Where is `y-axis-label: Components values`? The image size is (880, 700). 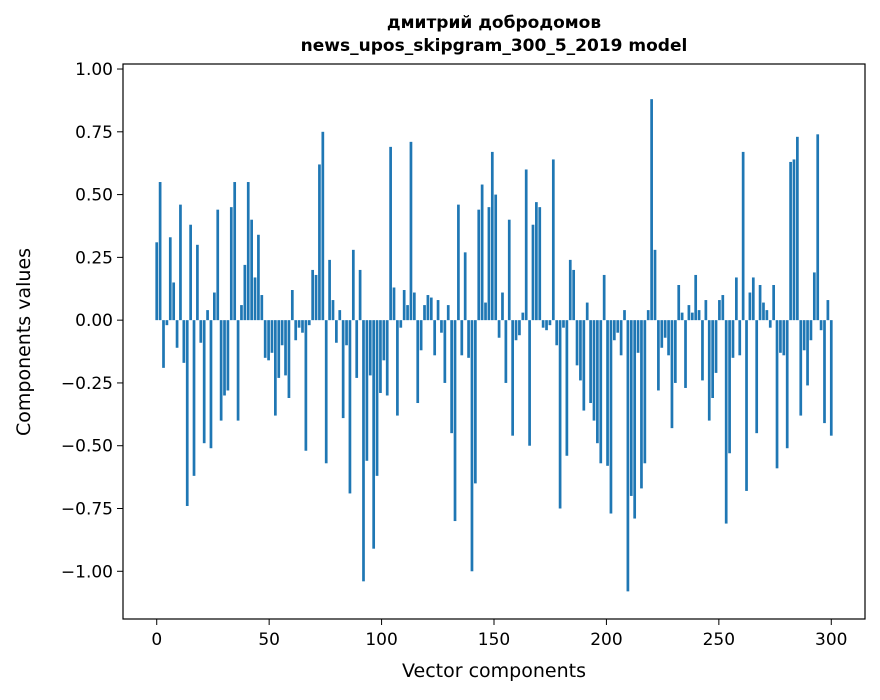
y-axis-label: Components values is located at coordinates (24, 342).